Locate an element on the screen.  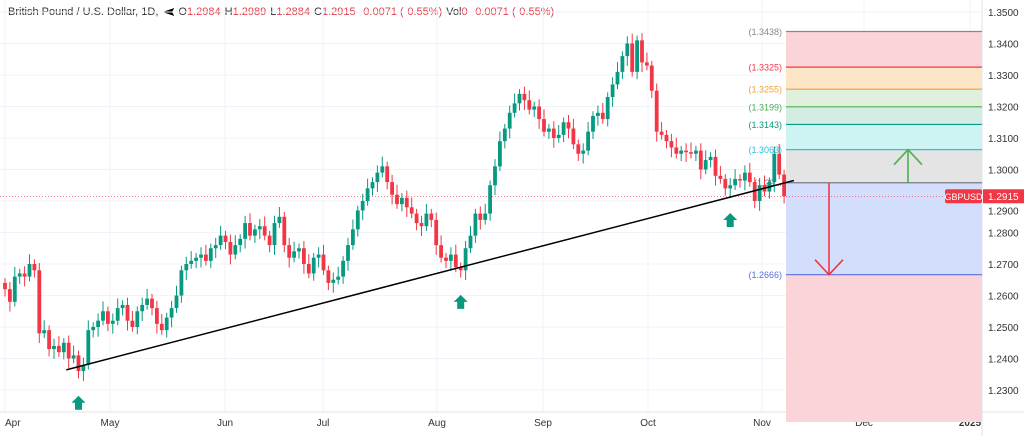
price-tick-label: 1.3100 is located at coordinates (1003, 139).